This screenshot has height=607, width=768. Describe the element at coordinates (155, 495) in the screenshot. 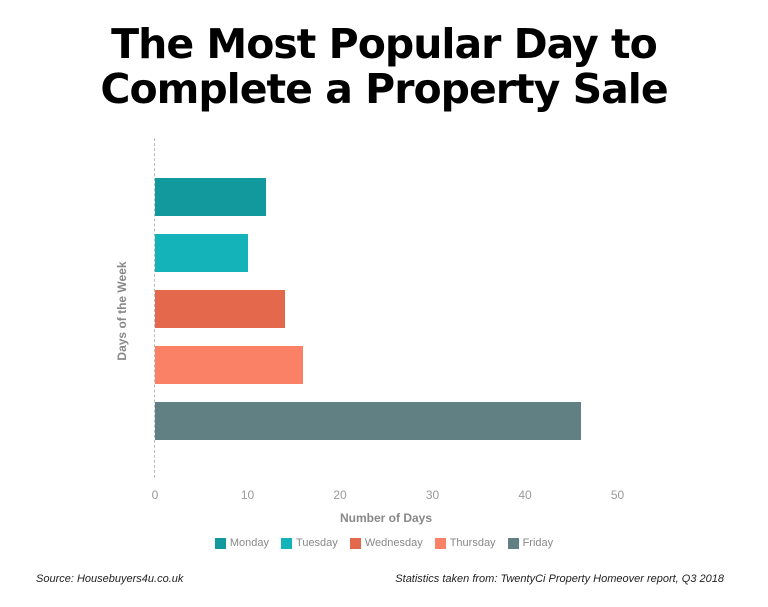

I see `x-tick-label: 0` at that location.